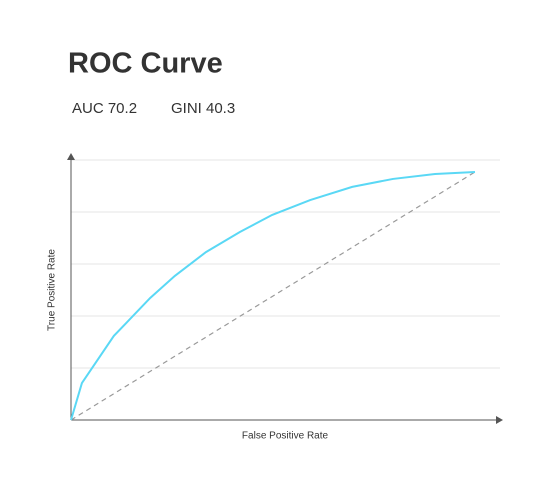  What do you see at coordinates (71, 156) in the screenshot?
I see `y-axis-arrow` at bounding box center [71, 156].